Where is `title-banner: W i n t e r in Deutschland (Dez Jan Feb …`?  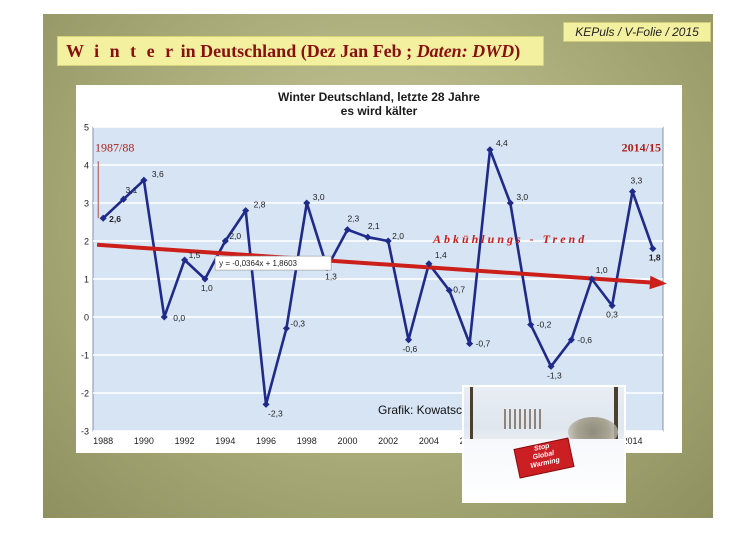 title-banner: W i n t e r in Deutschland (Dez Jan Feb … is located at coordinates (300, 51).